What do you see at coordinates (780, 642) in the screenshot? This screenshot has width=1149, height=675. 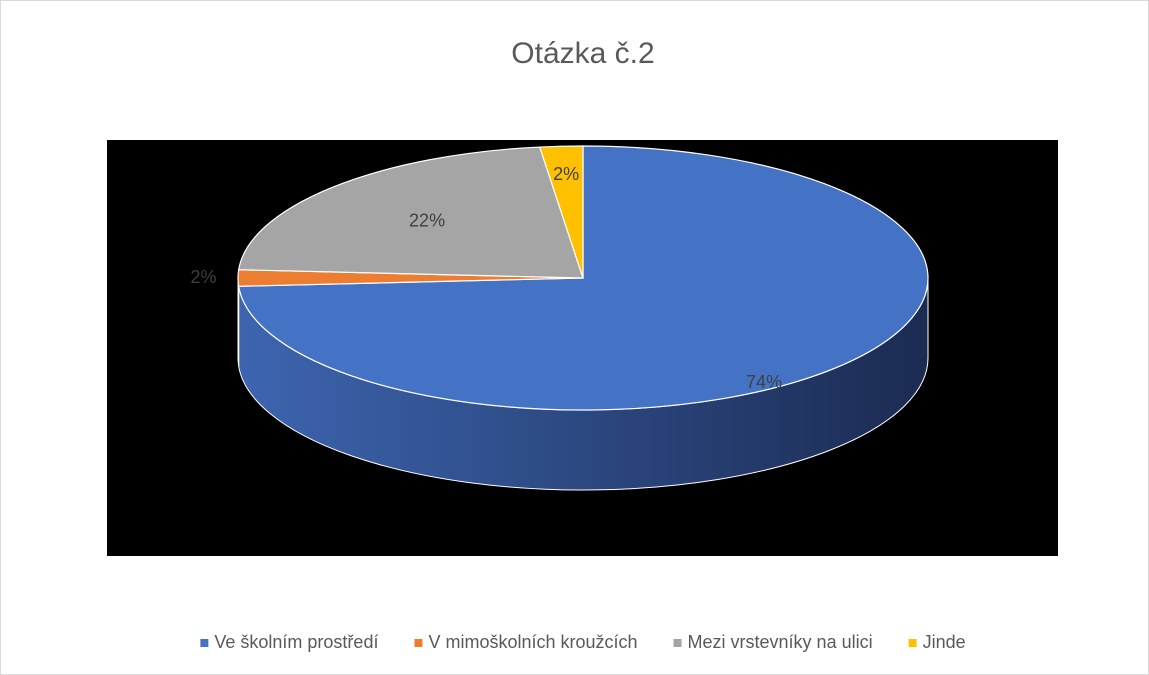 I see `legend-label: Mezi vrstevníky na ulici` at bounding box center [780, 642].